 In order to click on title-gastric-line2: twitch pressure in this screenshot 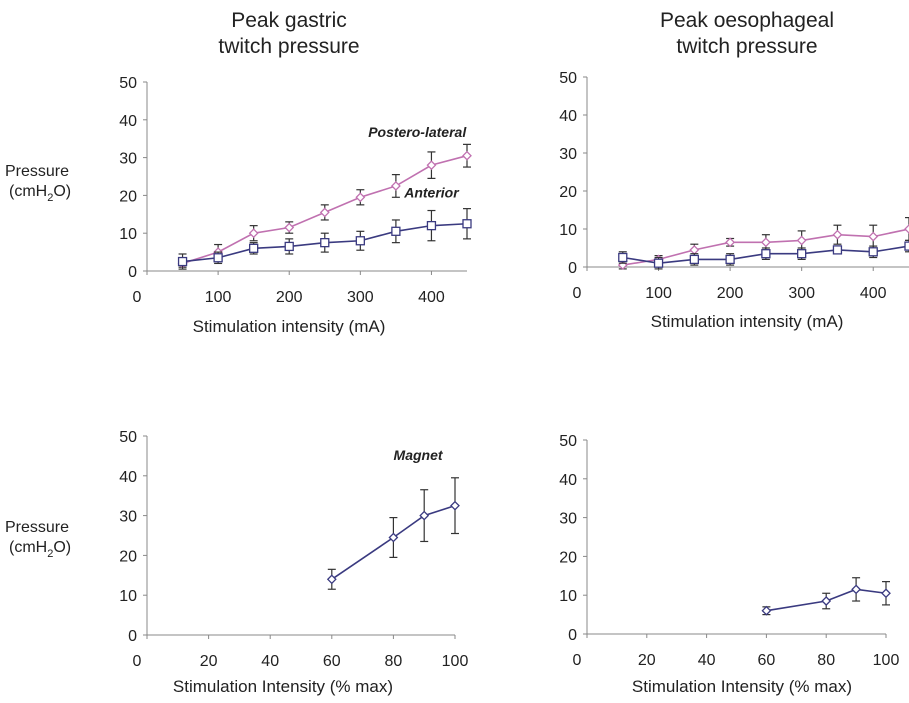, I will do `click(288, 46)`.